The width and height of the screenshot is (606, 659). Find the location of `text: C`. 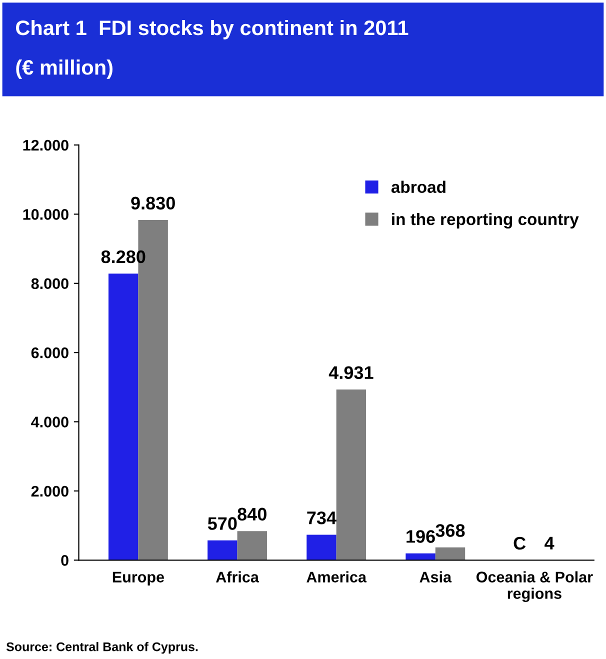

text: C is located at coordinates (520, 543).